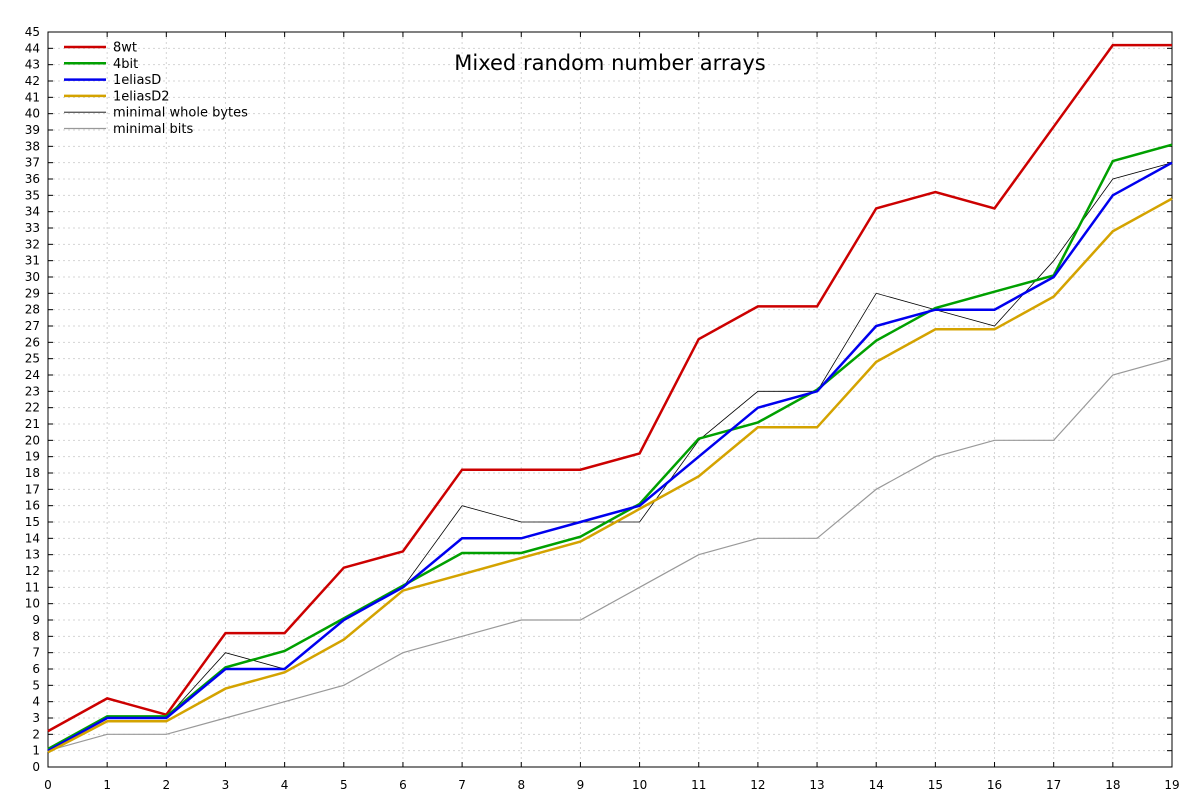  Describe the element at coordinates (48, 785) in the screenshot. I see `x-tick-label: 0` at that location.